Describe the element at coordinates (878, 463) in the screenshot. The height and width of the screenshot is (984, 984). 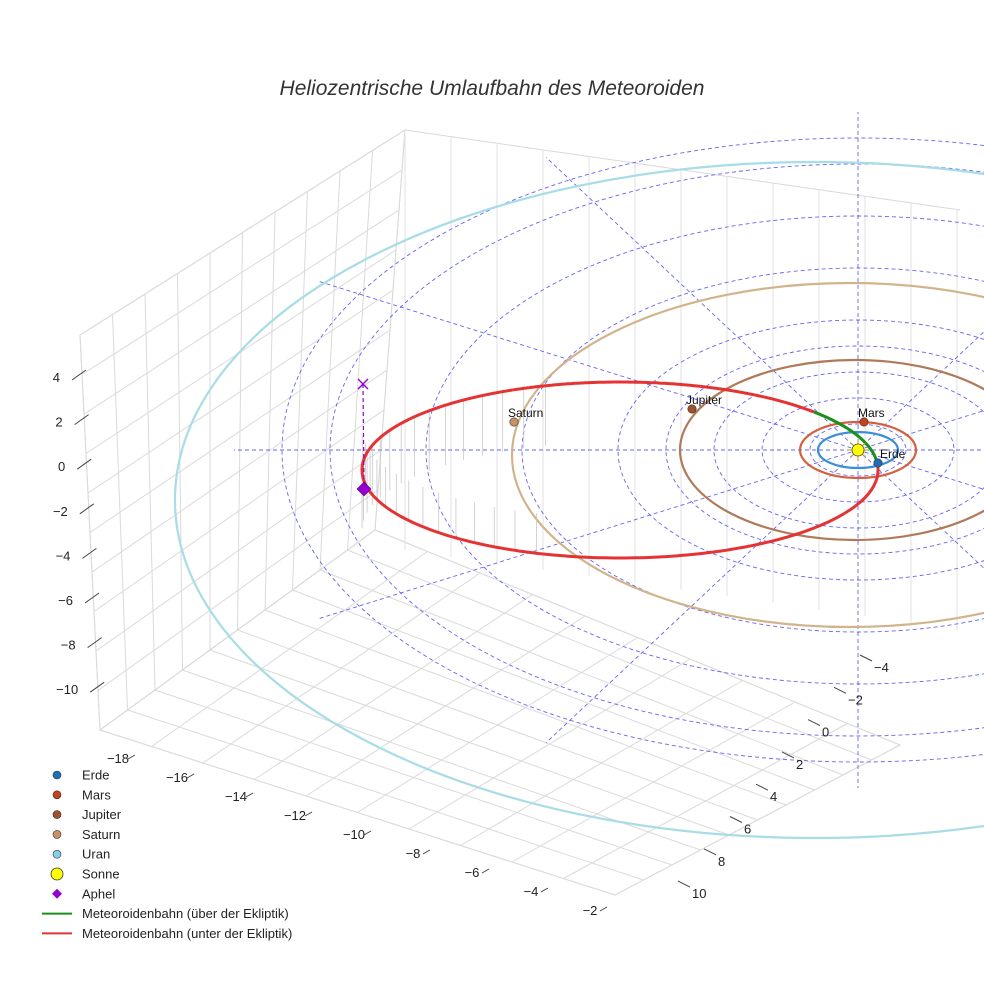
I see `planet-erde` at that location.